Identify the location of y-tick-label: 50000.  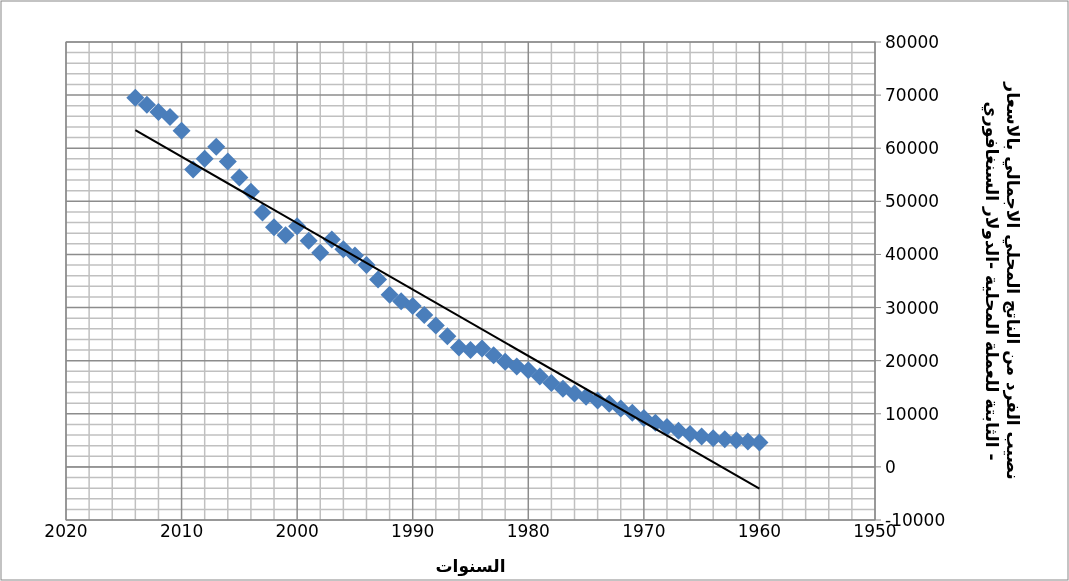
(912, 201).